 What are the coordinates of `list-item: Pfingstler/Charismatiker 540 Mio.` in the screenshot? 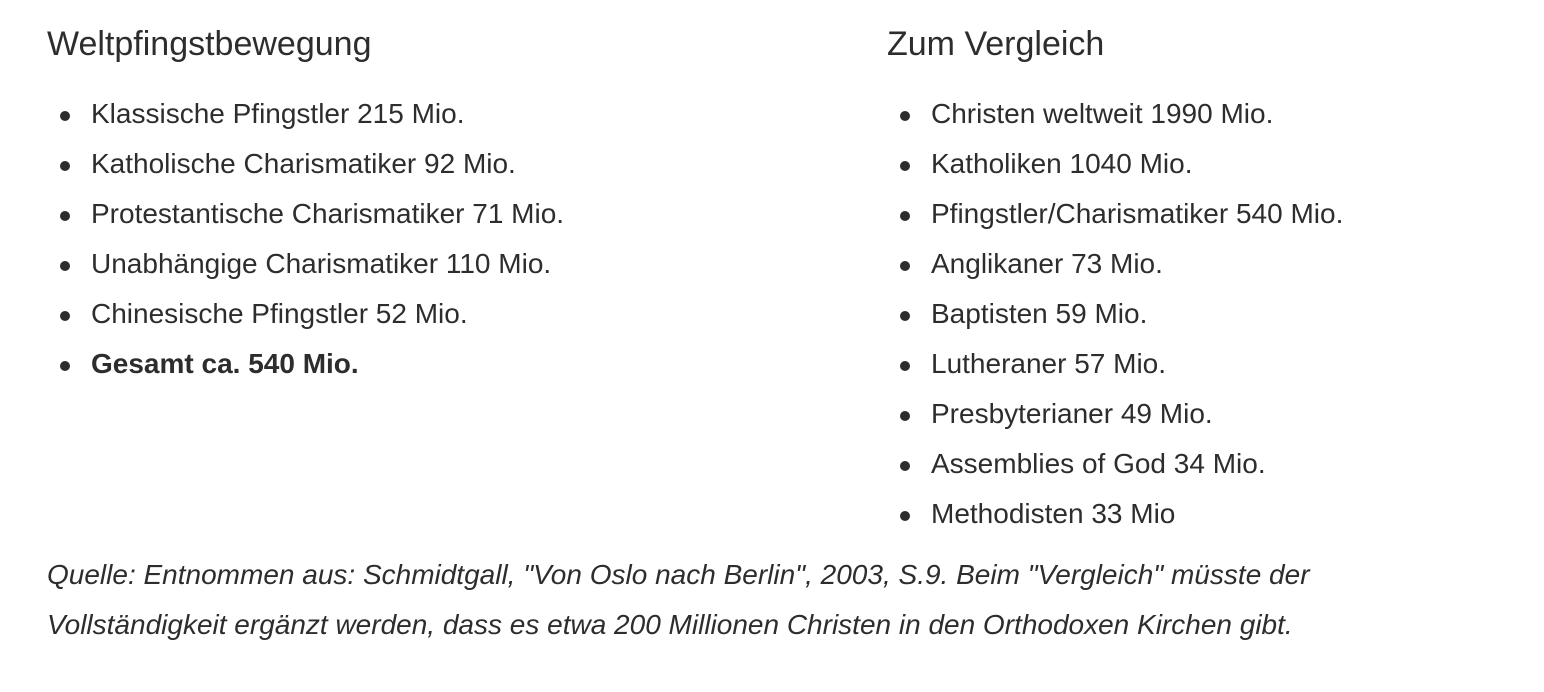 It's located at (1192, 214).